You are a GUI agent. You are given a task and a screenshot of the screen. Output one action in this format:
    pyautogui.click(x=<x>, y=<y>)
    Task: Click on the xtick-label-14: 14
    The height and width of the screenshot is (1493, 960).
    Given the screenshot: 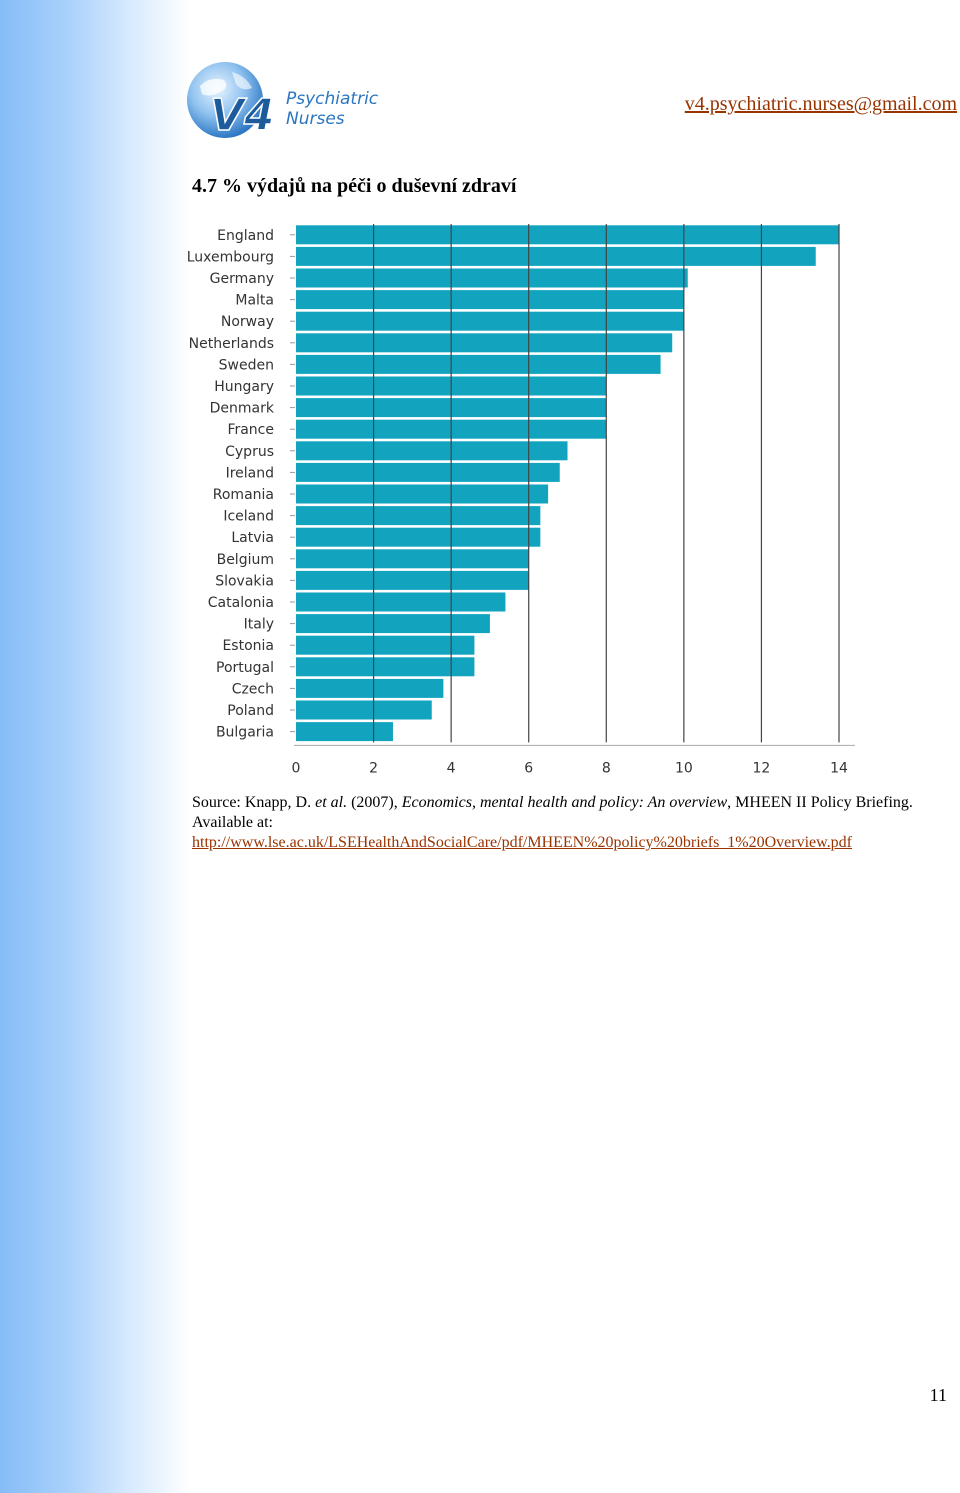 What is the action you would take?
    pyautogui.click(x=839, y=768)
    